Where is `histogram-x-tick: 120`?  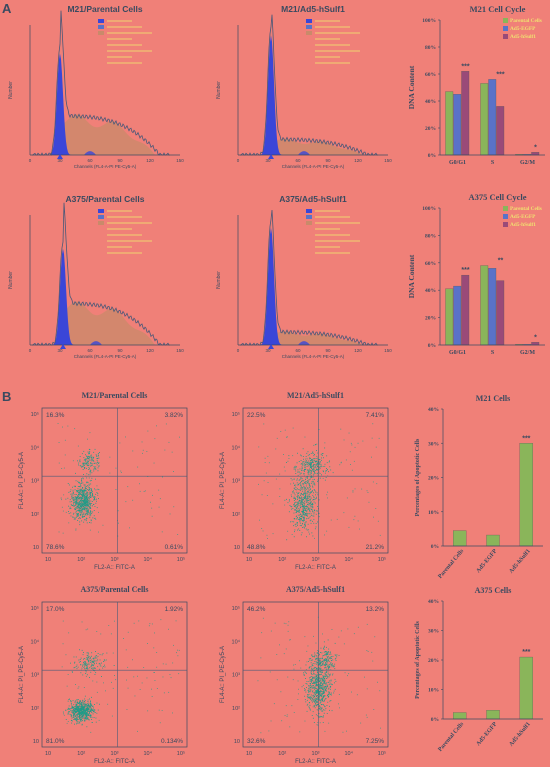
histogram-x-tick: 120 is located at coordinates (358, 160).